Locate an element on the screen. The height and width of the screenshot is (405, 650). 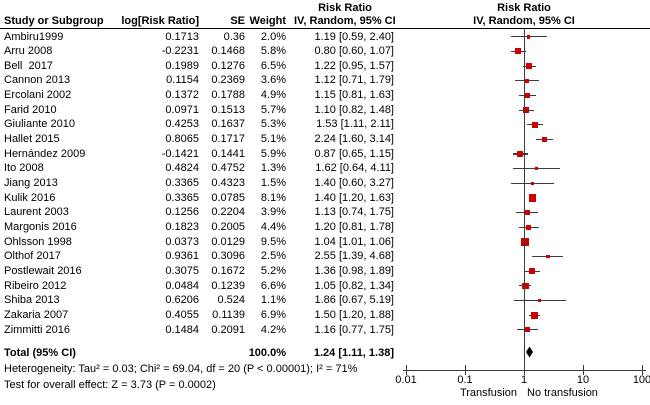
study-name: Cannon 2013 is located at coordinates (37, 80).